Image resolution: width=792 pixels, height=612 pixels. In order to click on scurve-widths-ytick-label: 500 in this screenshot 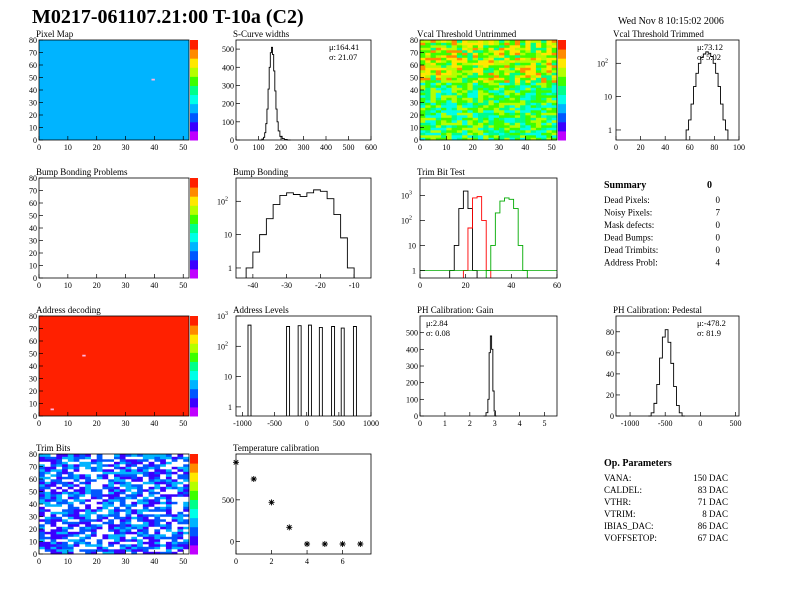, I will do `click(228, 49)`.